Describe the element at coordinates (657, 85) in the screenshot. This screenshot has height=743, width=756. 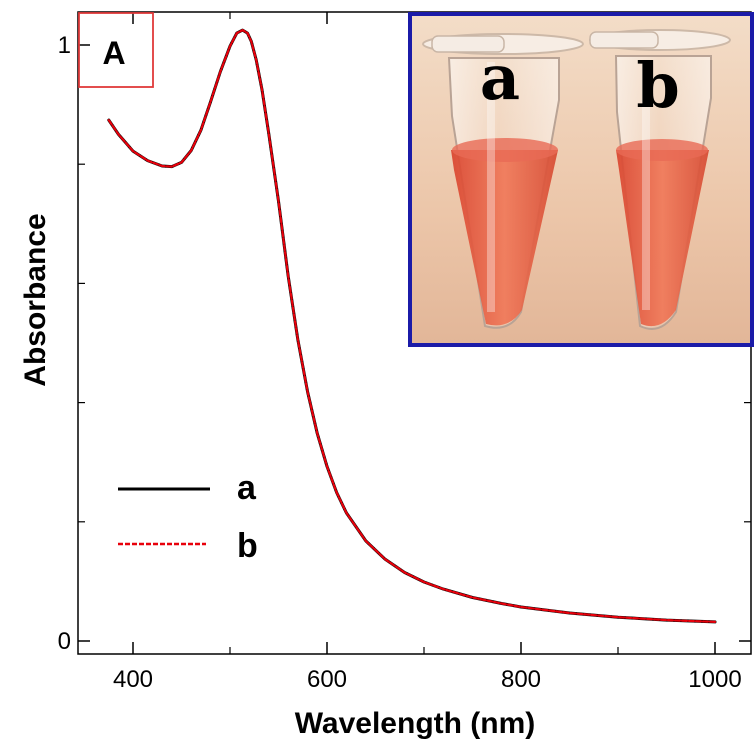
I see `tube-label-b: b` at that location.